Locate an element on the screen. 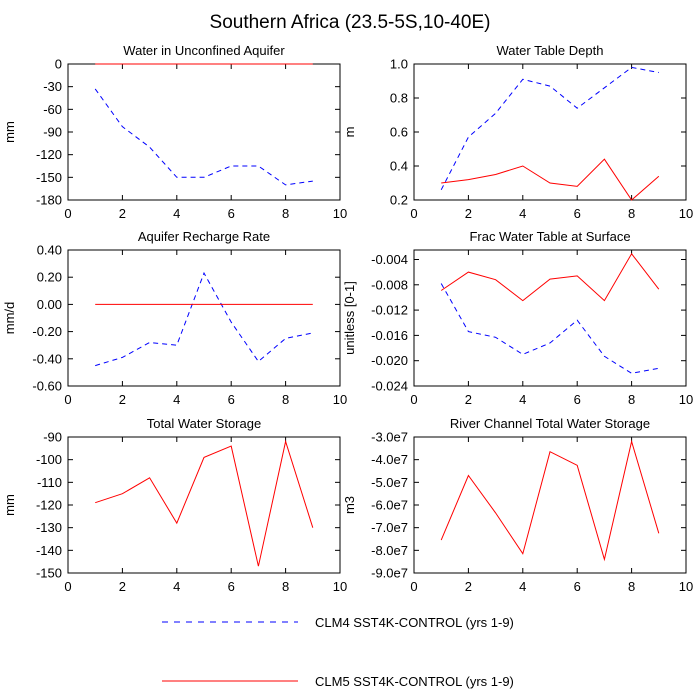 The height and width of the screenshot is (700, 700). y-tick-label: -0.016 is located at coordinates (389, 335).